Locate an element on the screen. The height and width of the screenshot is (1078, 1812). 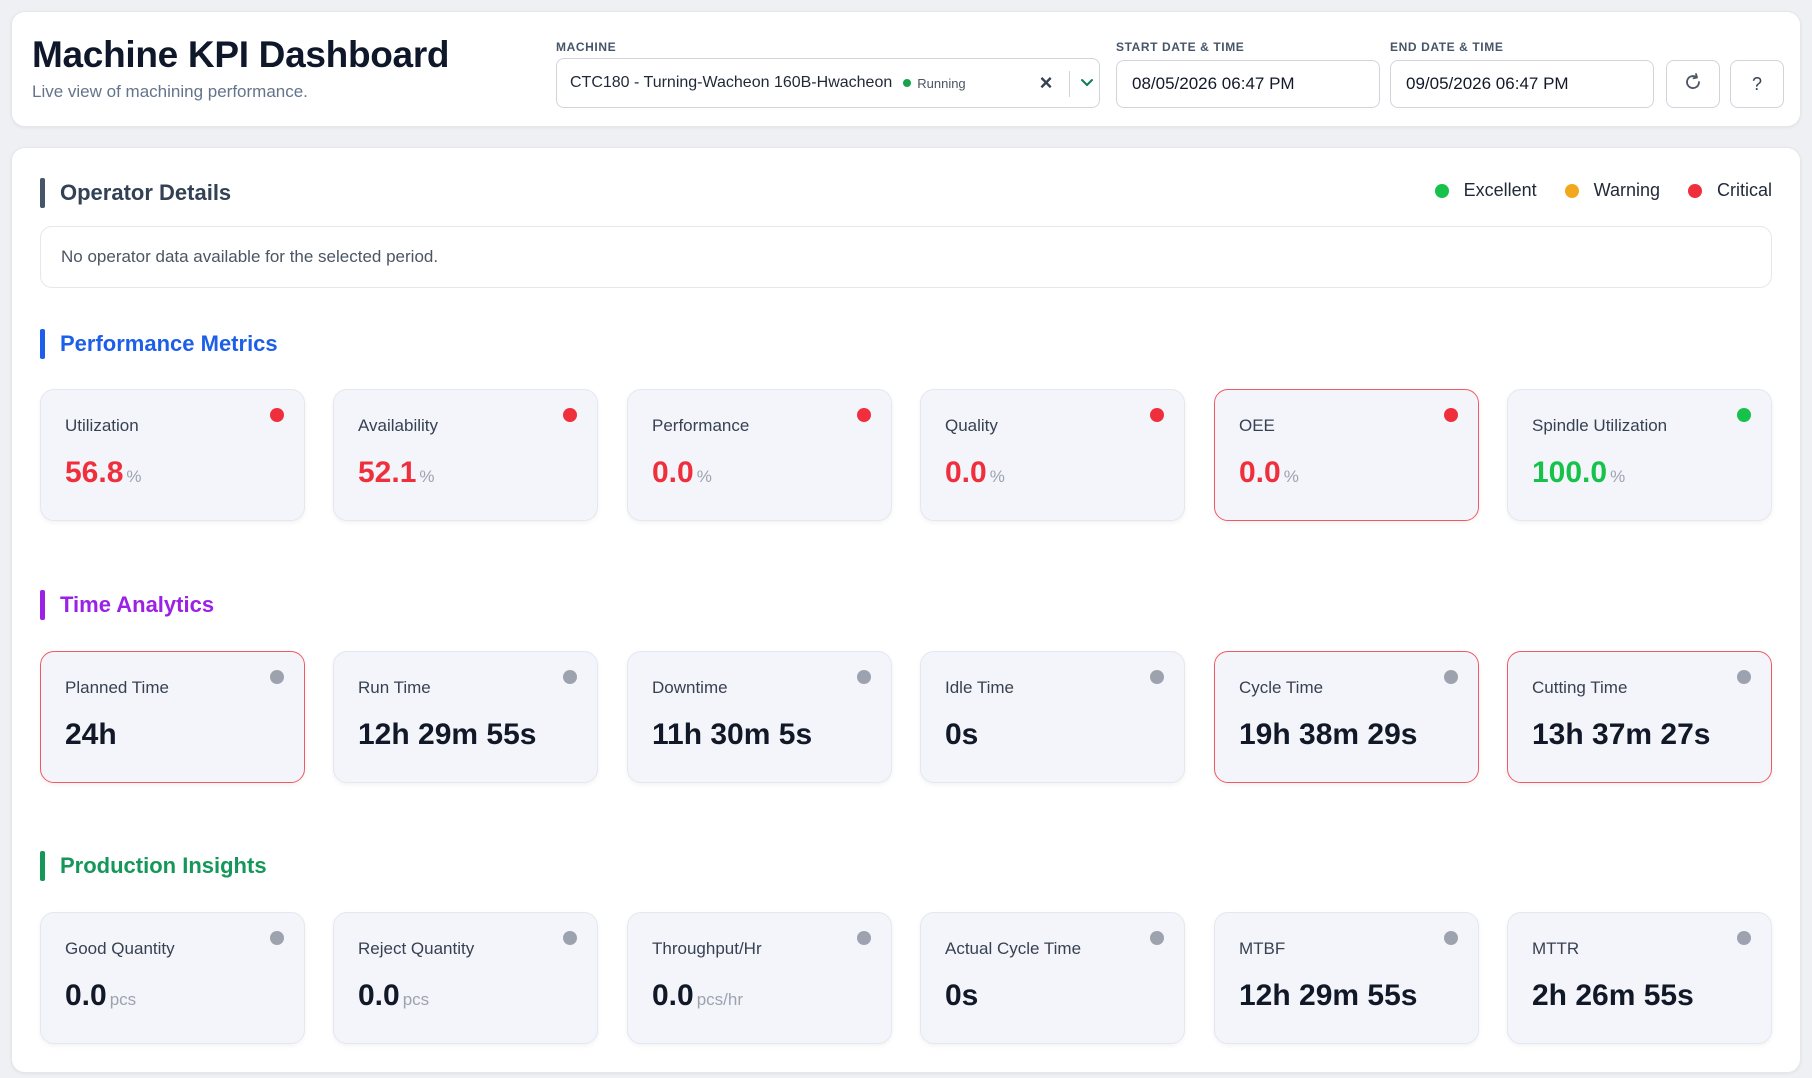
time-section-title: Time Analytics is located at coordinates (127, 605).